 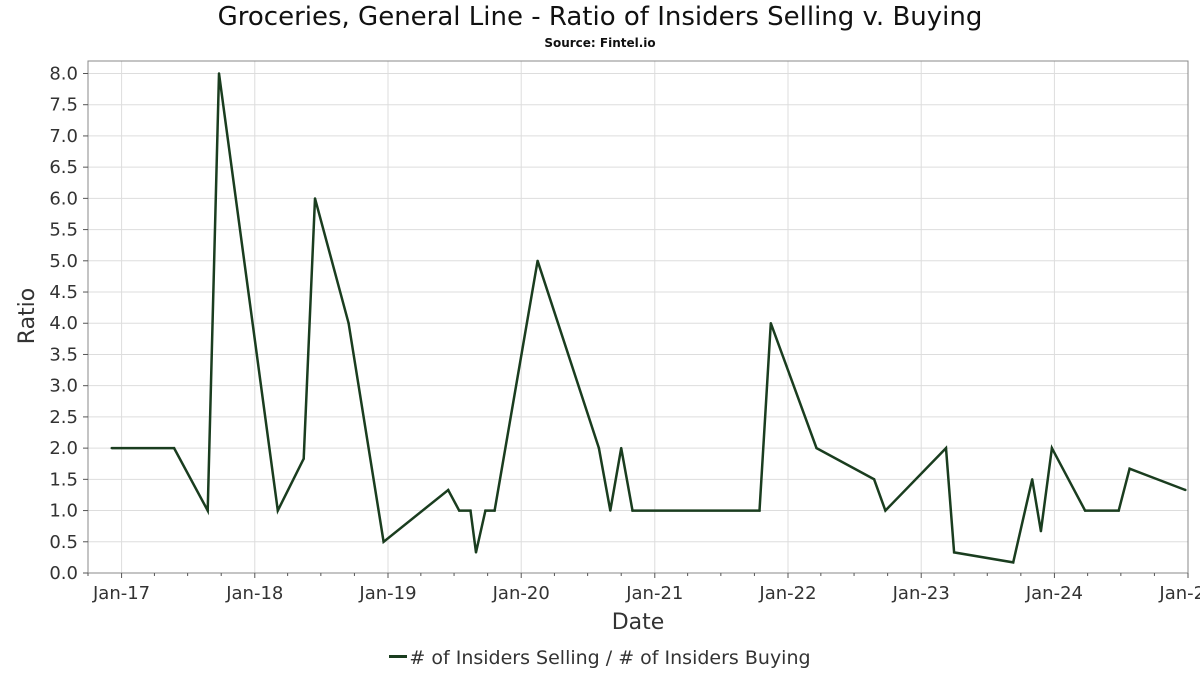 I want to click on x-tick-label: Jan-19, so click(x=387, y=593).